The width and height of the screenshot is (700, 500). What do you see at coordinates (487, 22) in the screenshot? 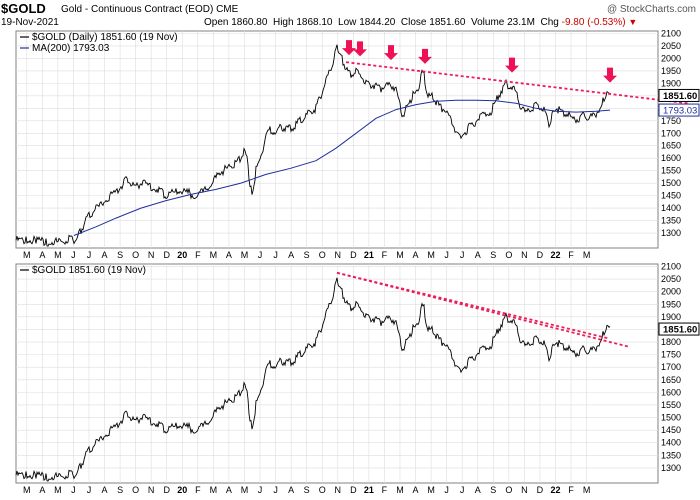
I see `volume-label: Volume` at bounding box center [487, 22].